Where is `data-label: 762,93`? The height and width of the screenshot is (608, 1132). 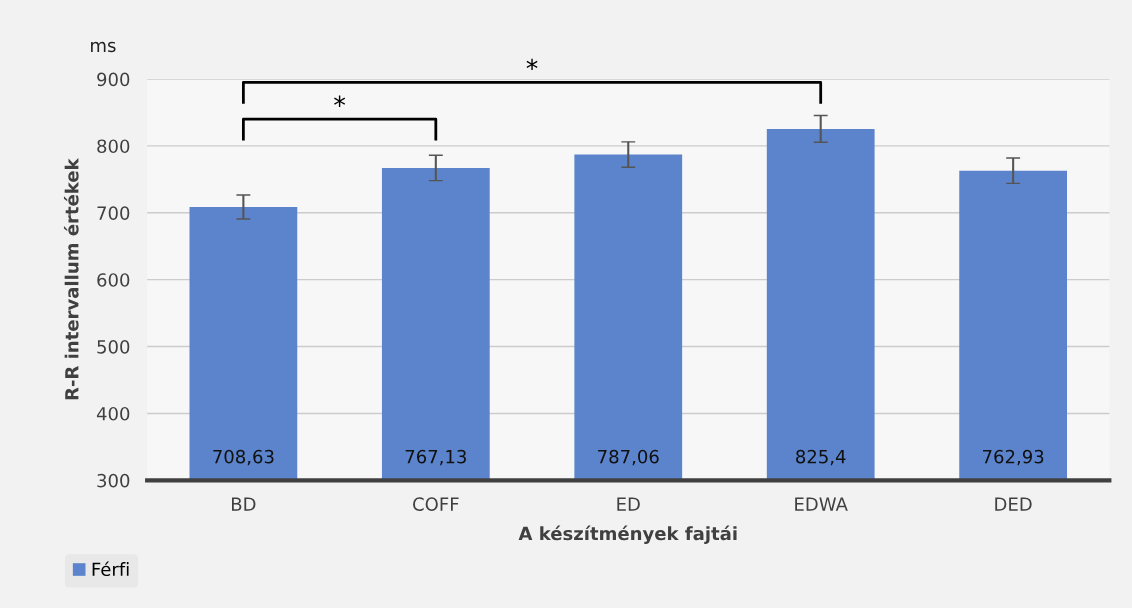 data-label: 762,93 is located at coordinates (1013, 457).